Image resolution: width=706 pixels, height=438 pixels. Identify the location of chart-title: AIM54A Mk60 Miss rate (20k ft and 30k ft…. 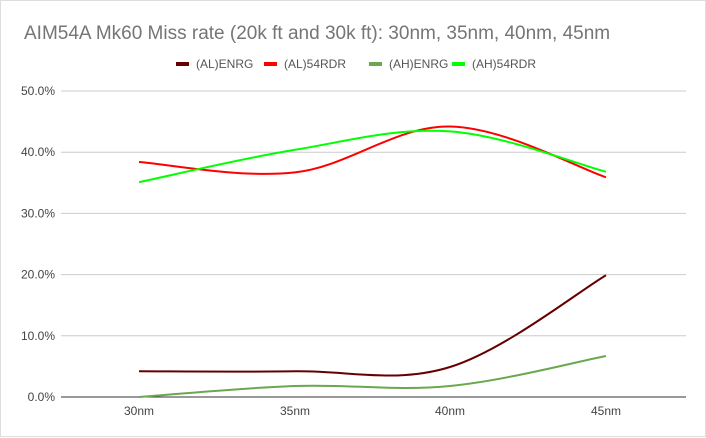
(317, 33).